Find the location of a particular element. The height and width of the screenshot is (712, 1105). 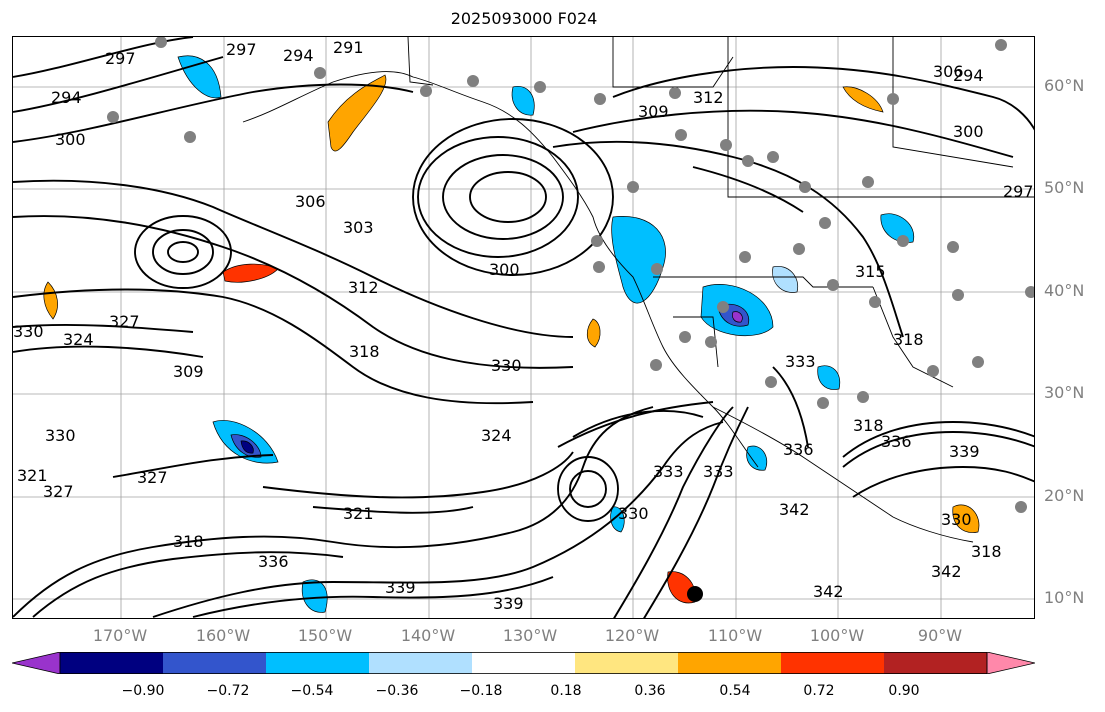

page-title: 2025093000 F024 is located at coordinates (524, 18).